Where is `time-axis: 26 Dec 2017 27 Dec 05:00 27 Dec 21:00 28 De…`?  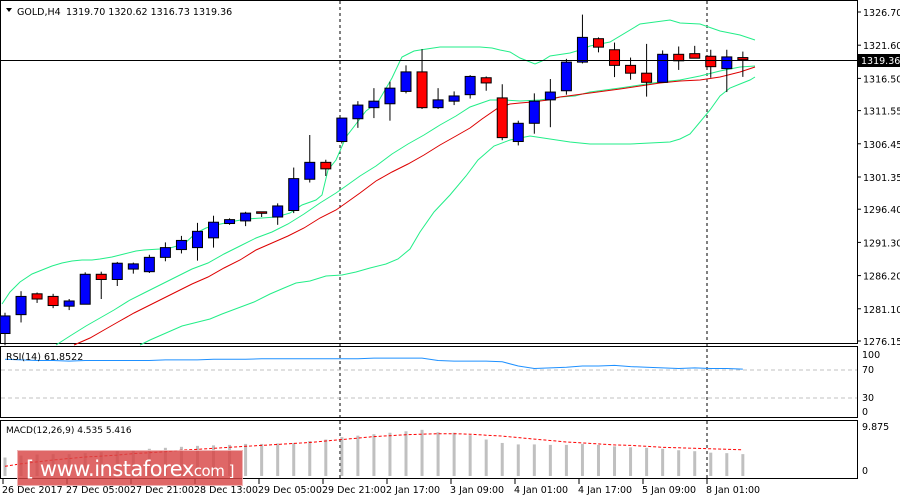
time-axis: 26 Dec 2017 27 Dec 05:00 27 Dec 21:00 28 De… is located at coordinates (381, 487).